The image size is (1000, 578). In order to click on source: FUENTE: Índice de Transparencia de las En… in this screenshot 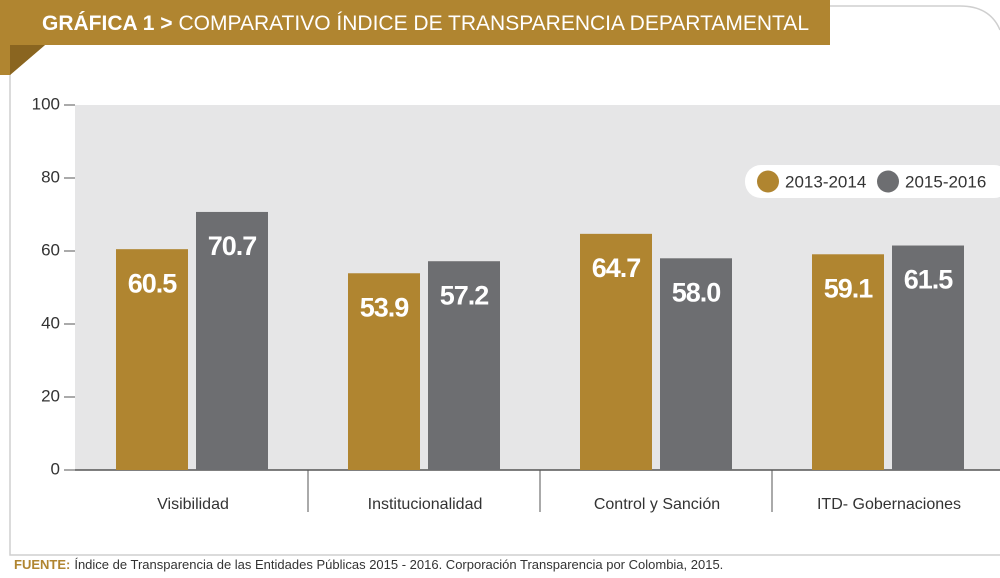, I will do `click(368, 564)`.